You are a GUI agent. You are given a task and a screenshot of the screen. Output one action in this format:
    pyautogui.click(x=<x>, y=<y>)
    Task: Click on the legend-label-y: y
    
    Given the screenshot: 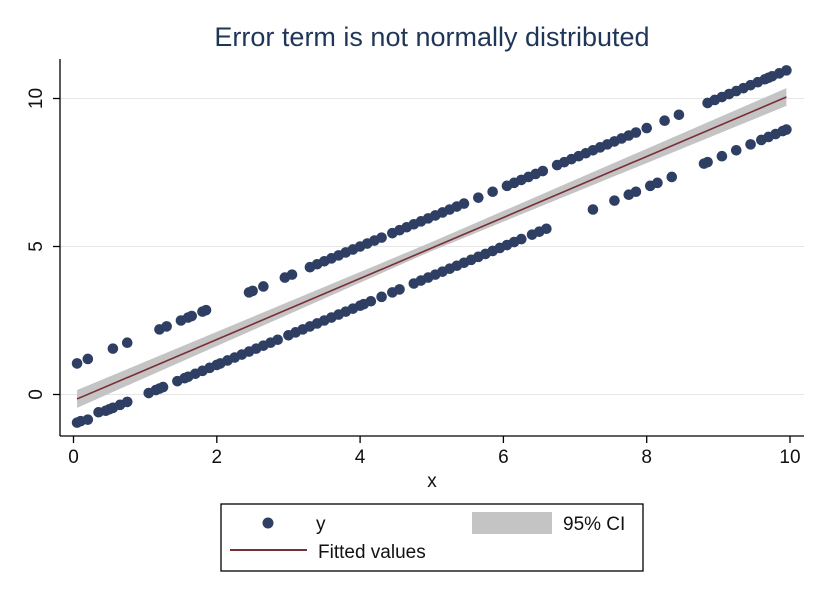 What is the action you would take?
    pyautogui.click(x=321, y=524)
    